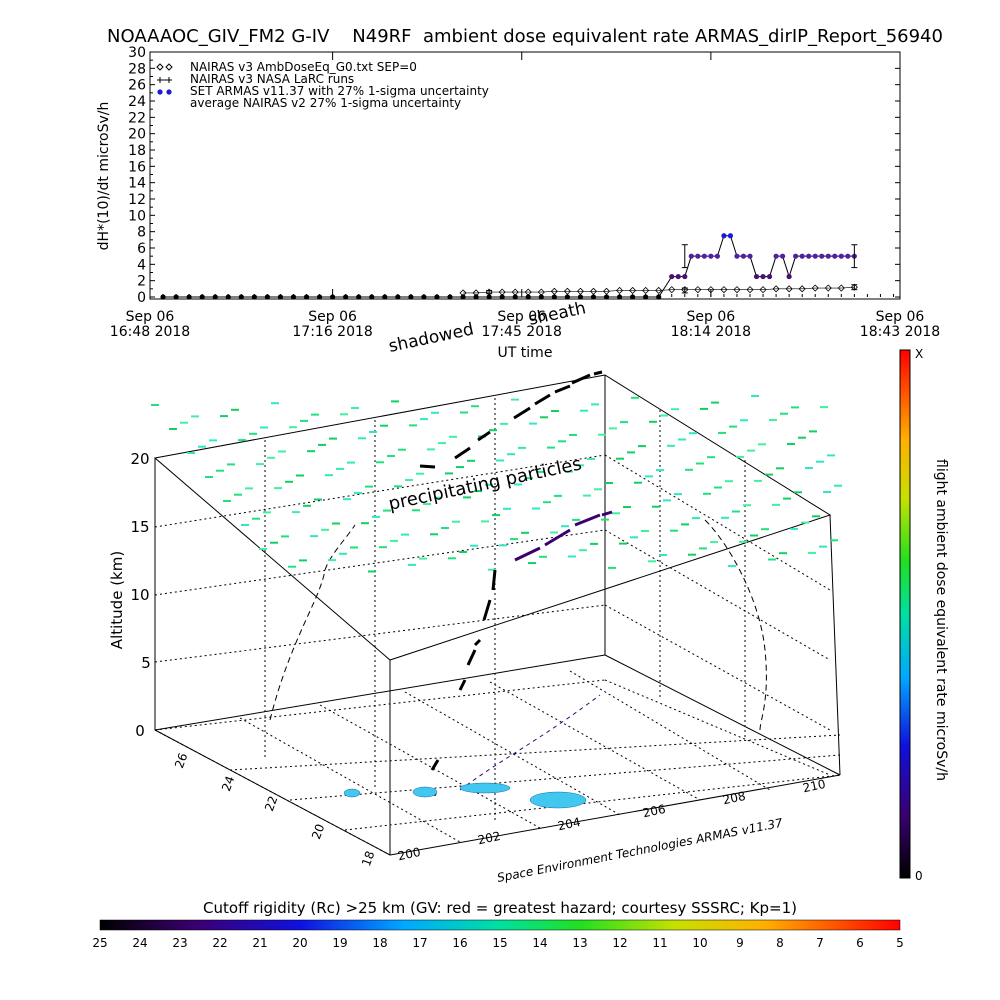 The image size is (1000, 1000). Describe the element at coordinates (137, 102) in the screenshot. I see `y-tick-label: 24` at that location.